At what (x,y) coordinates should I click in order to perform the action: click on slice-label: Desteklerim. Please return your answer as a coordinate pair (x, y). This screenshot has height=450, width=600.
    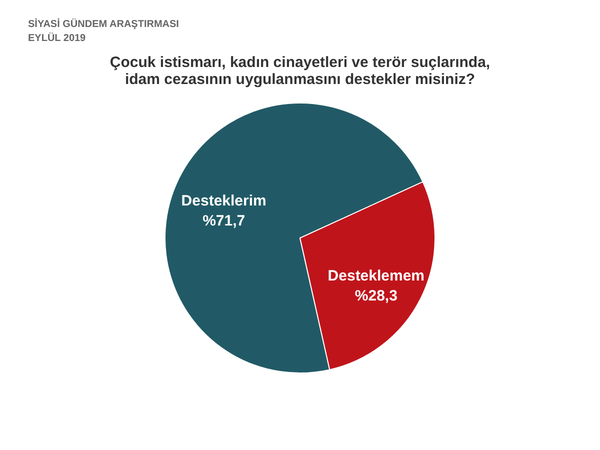
    Looking at the image, I should click on (223, 201).